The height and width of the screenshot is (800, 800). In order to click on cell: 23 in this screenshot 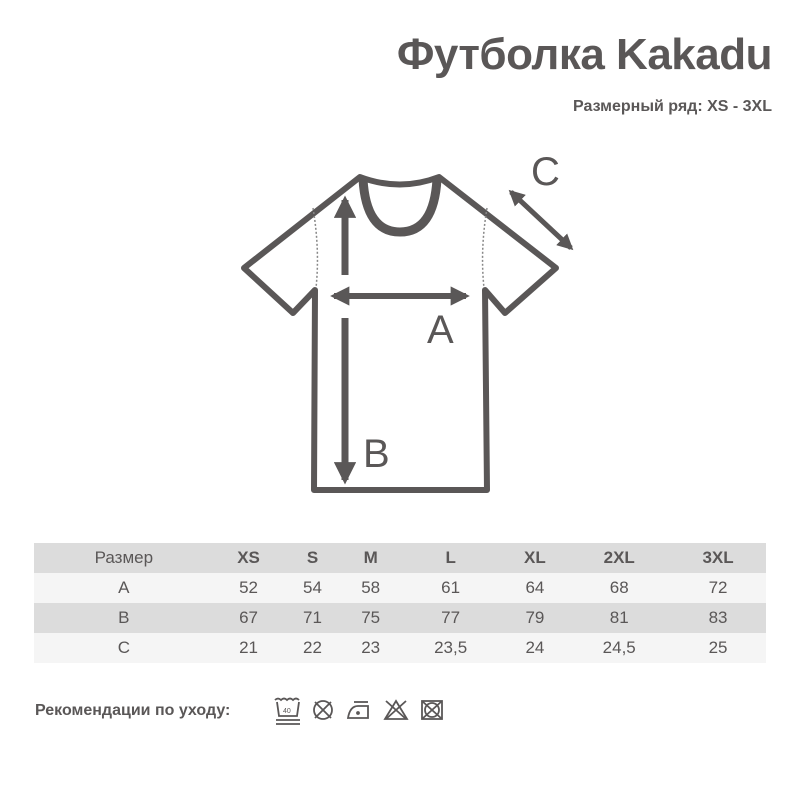, I will do `click(371, 647)`.